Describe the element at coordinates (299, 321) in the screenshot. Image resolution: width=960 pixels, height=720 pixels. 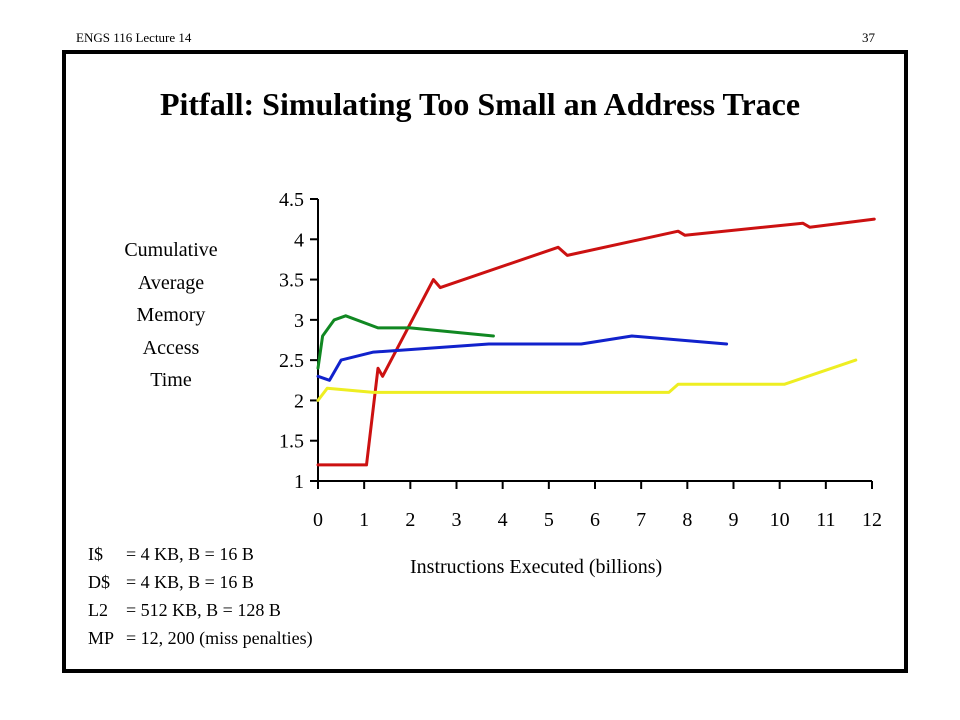
I see `y-tick-label: 3` at that location.